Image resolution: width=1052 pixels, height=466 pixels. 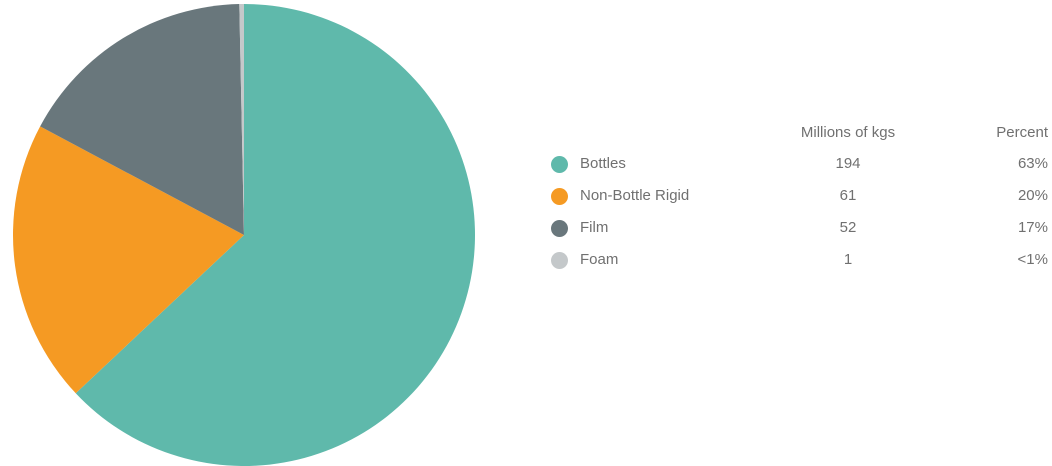 What do you see at coordinates (603, 163) in the screenshot?
I see `legend-label: Bottles` at bounding box center [603, 163].